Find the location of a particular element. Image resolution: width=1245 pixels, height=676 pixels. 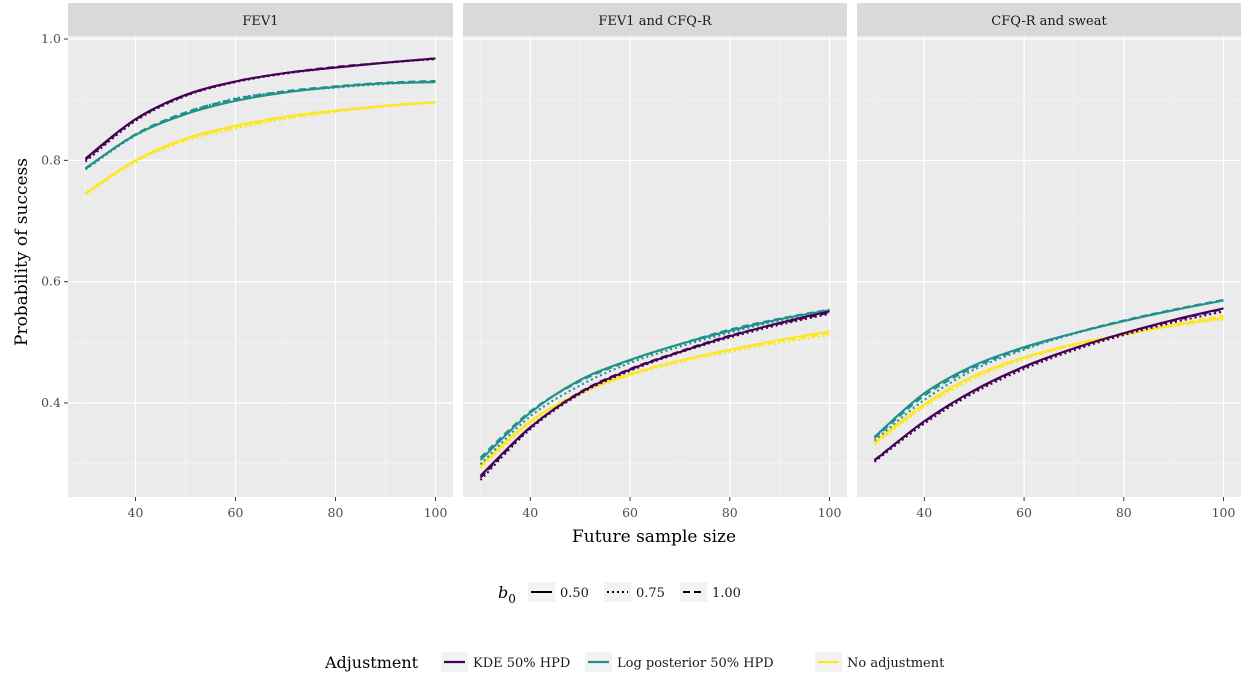

y-axis-title: Probability of success is located at coordinates (22, 252).